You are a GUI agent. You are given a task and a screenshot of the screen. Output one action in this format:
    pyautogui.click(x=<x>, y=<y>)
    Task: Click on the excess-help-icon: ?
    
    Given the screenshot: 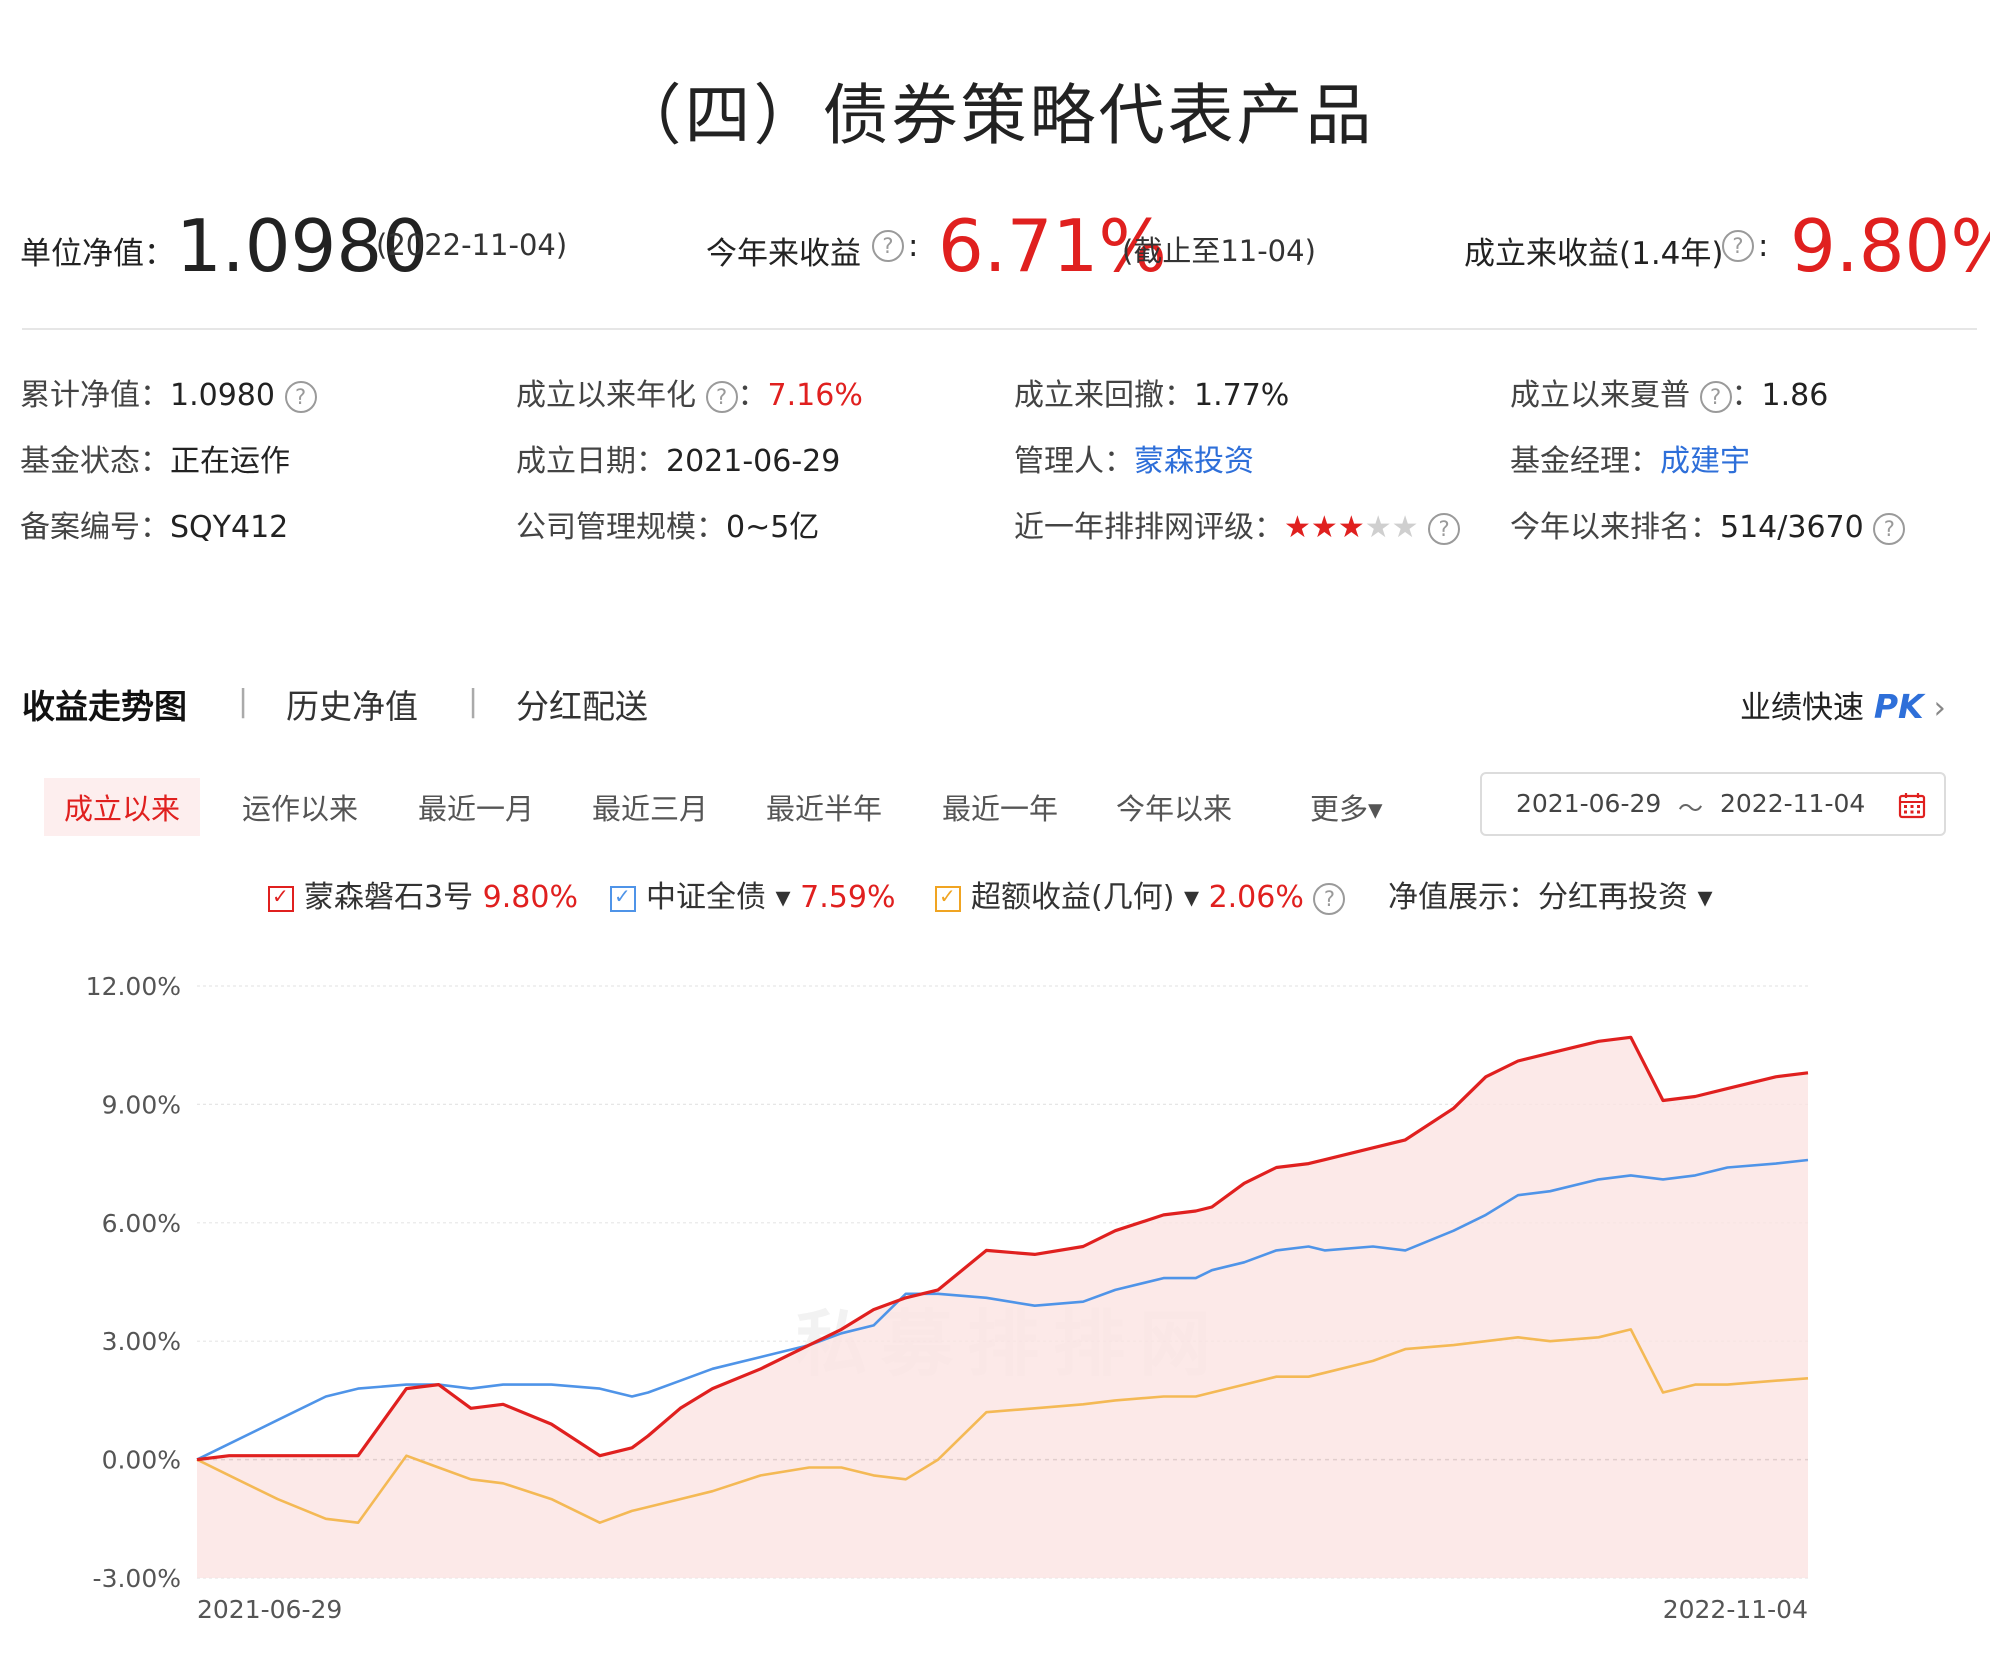 What is the action you would take?
    pyautogui.click(x=1329, y=898)
    